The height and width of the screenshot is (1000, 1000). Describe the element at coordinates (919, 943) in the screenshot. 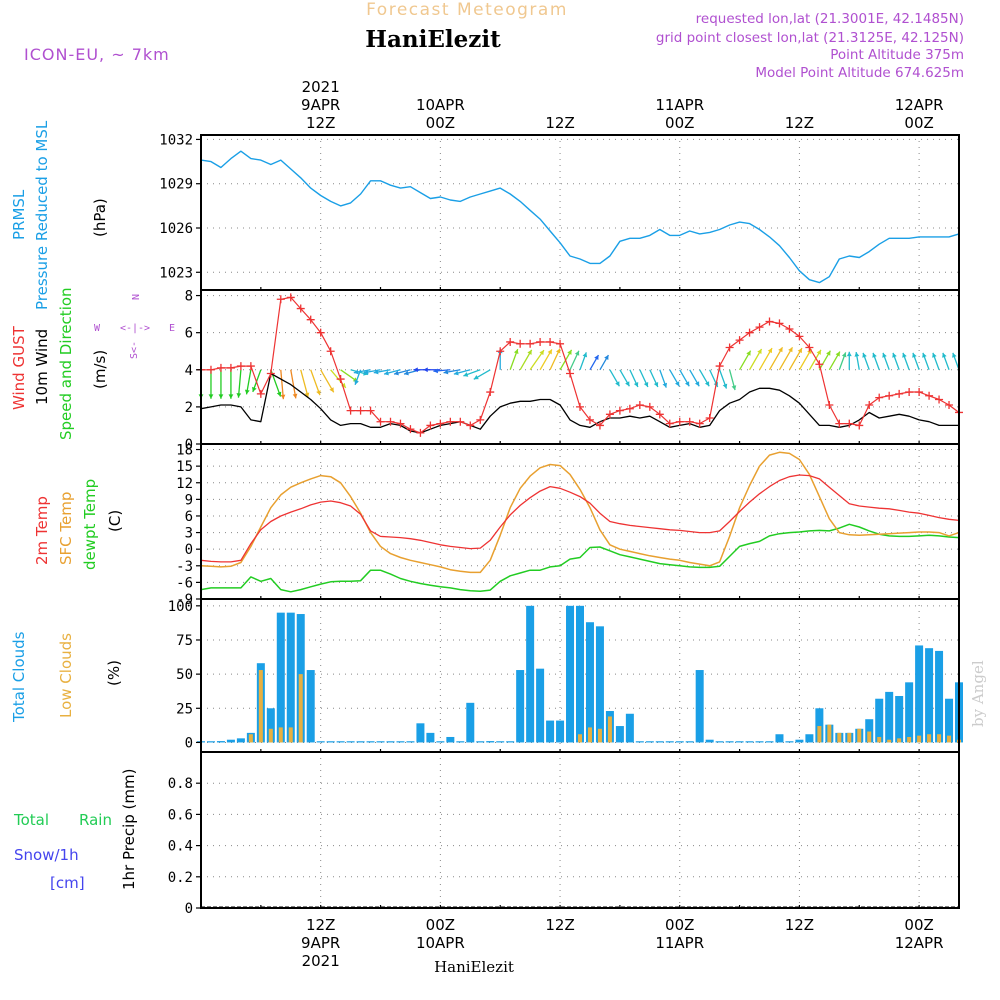

I see `bottom-time-label: 12APR` at that location.